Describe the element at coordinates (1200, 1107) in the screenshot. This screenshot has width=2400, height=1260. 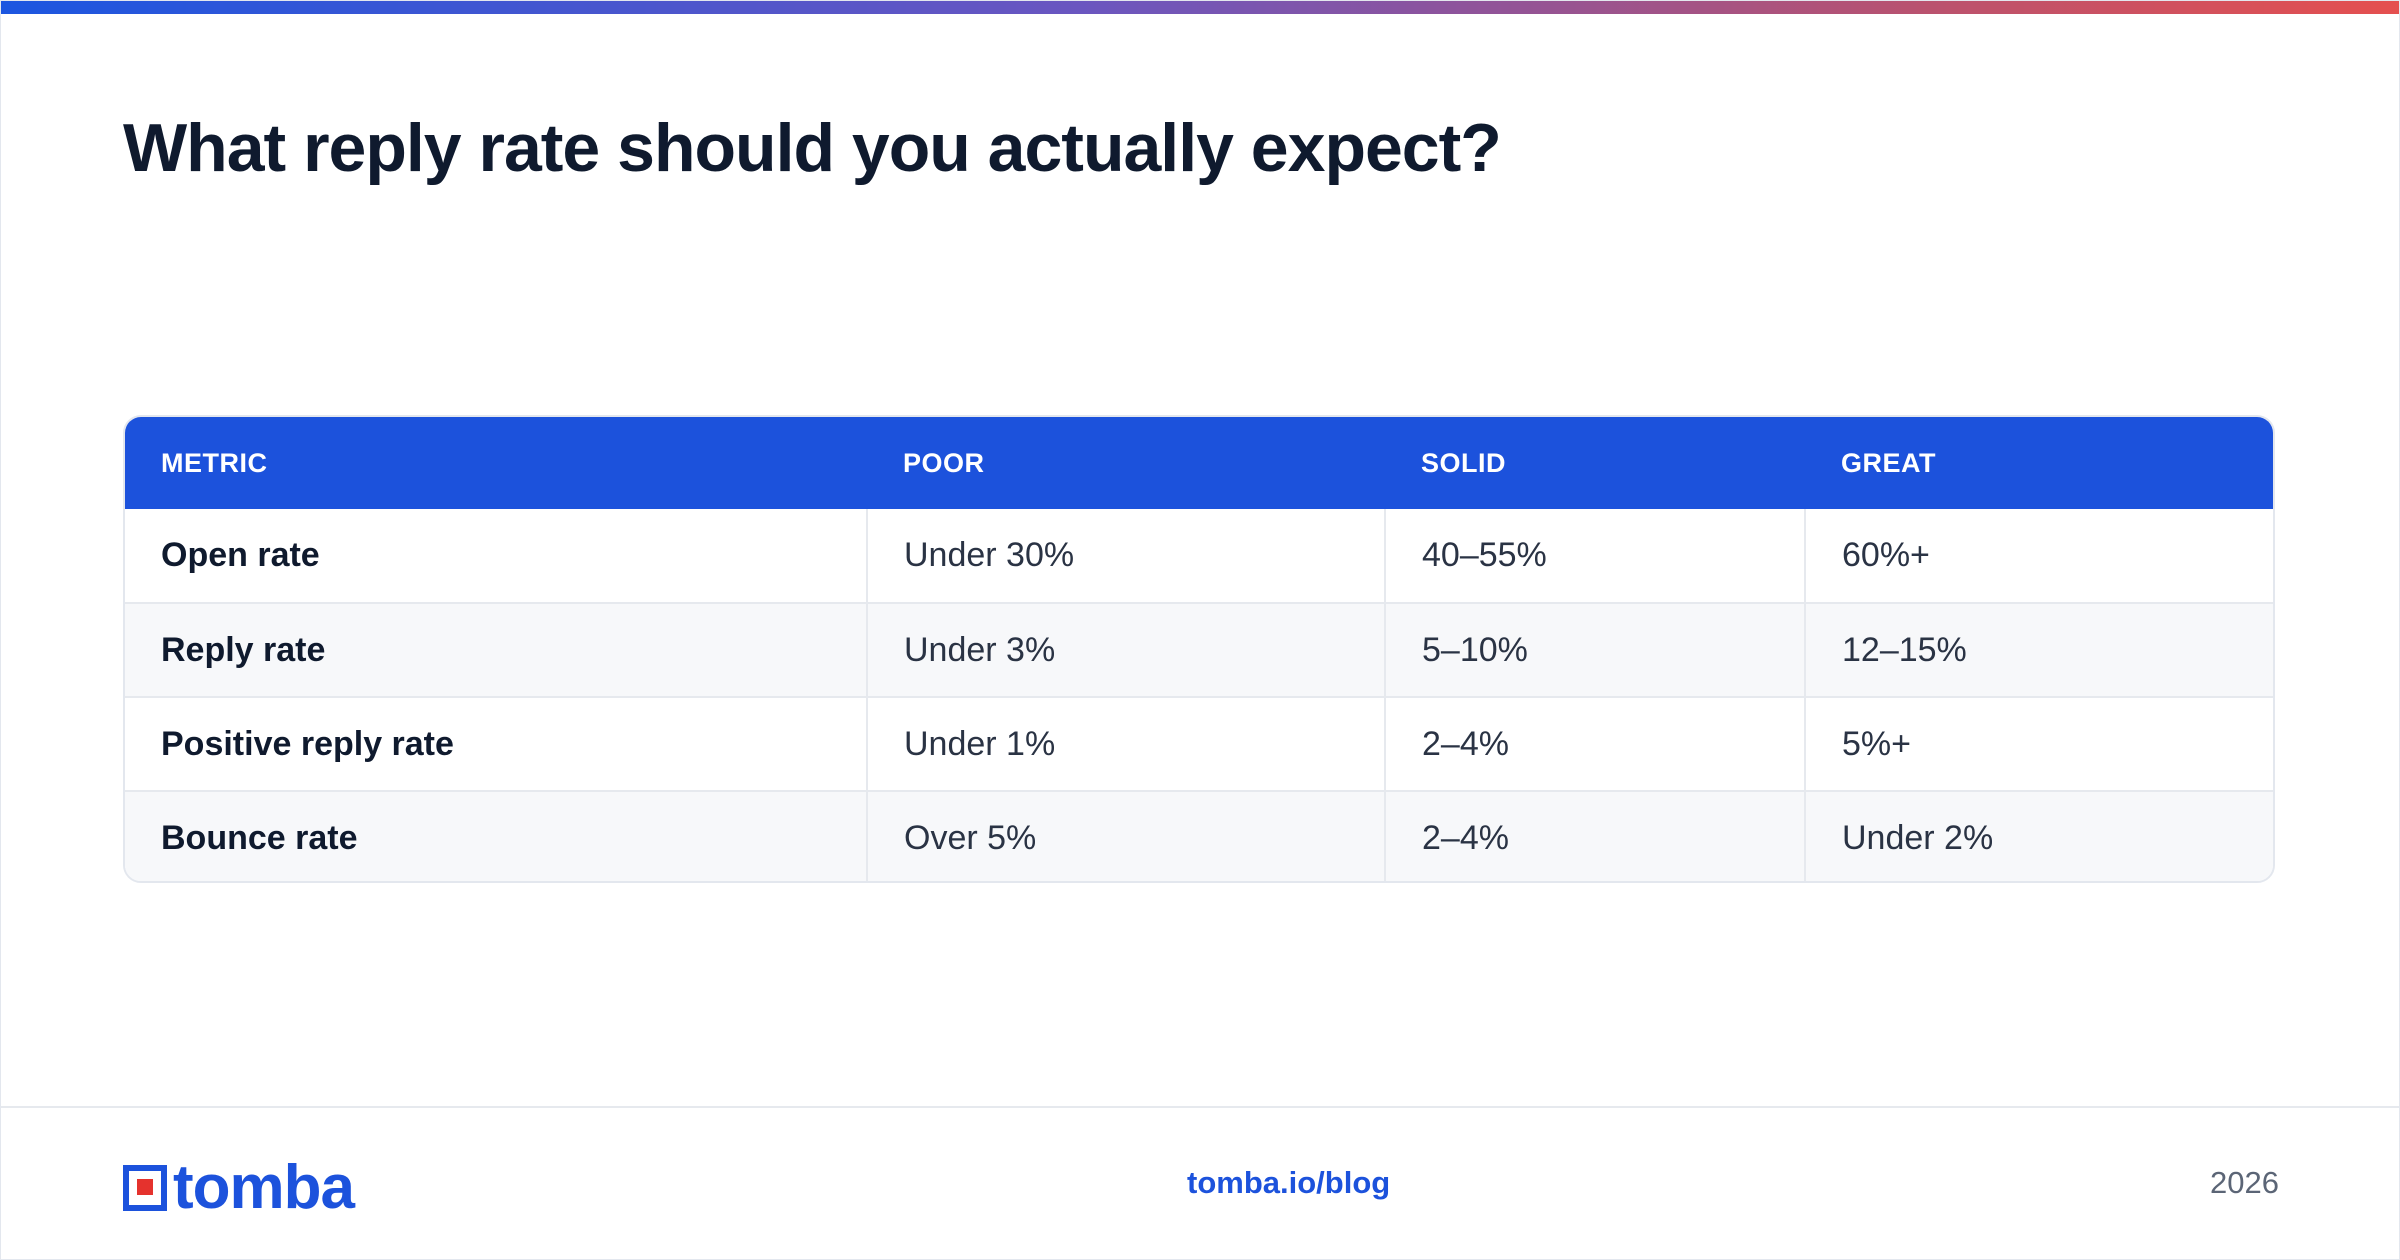
I see `footer-divider` at that location.